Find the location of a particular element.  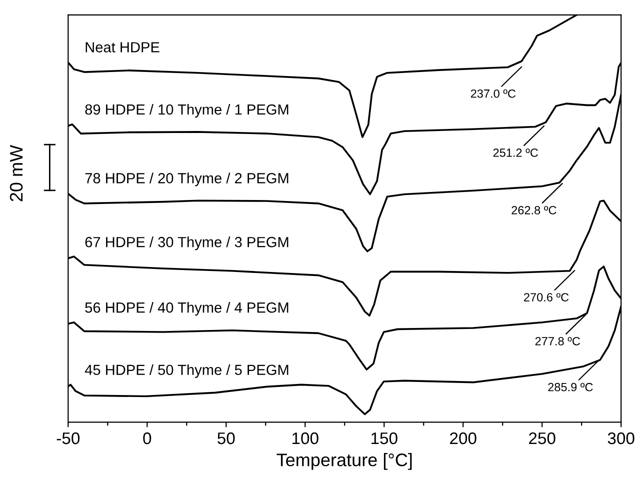

series-label: 45 HDPE / 50 Thyme / 5 PEGM is located at coordinates (186, 371).